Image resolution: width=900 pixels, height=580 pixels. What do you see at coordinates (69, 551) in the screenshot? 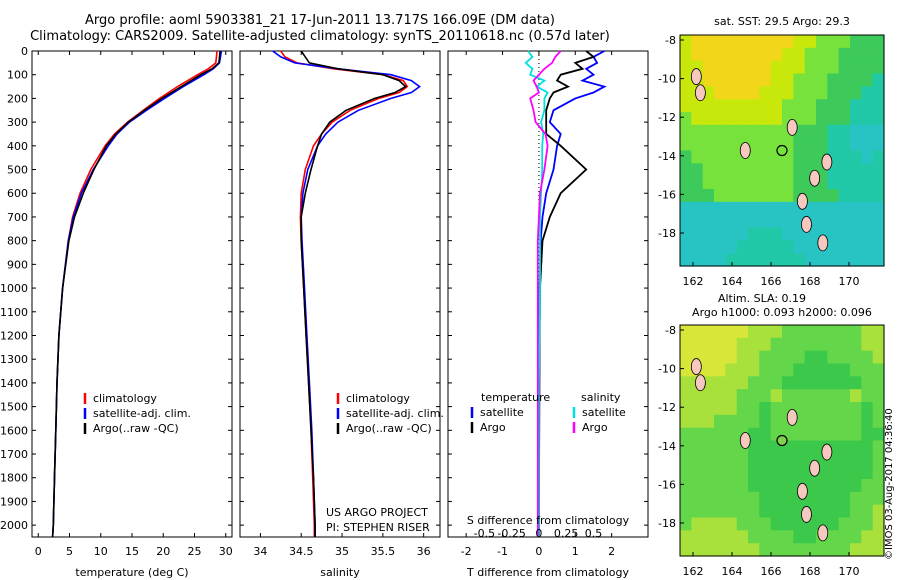
I see `x-tick-label: 5` at bounding box center [69, 551].